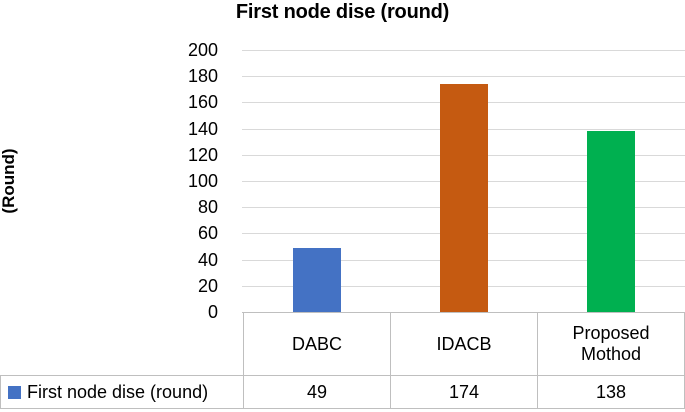 The height and width of the screenshot is (412, 685). What do you see at coordinates (202, 50) in the screenshot?
I see `y-tick-label: 200` at bounding box center [202, 50].